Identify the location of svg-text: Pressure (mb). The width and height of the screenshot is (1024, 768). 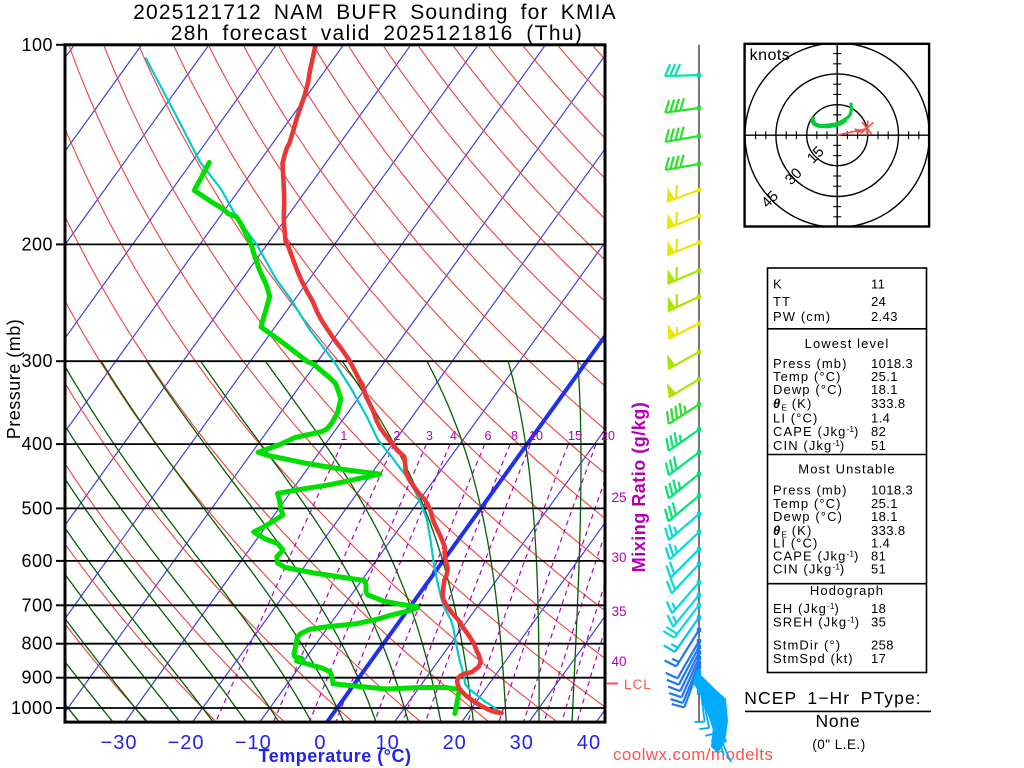
(14, 379).